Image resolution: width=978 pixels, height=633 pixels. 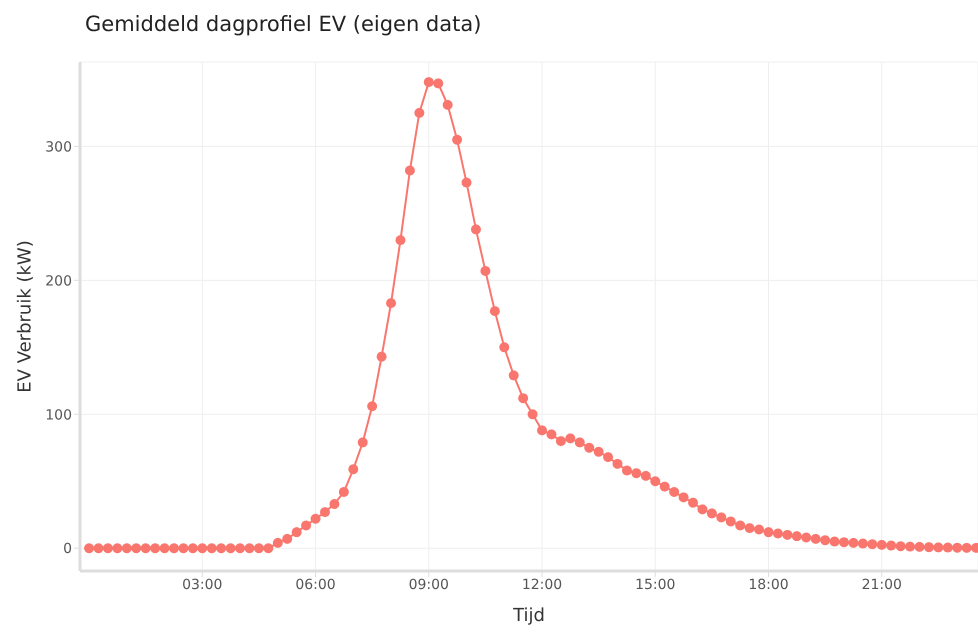 I want to click on x-tick-label: 06:00, so click(x=315, y=584).